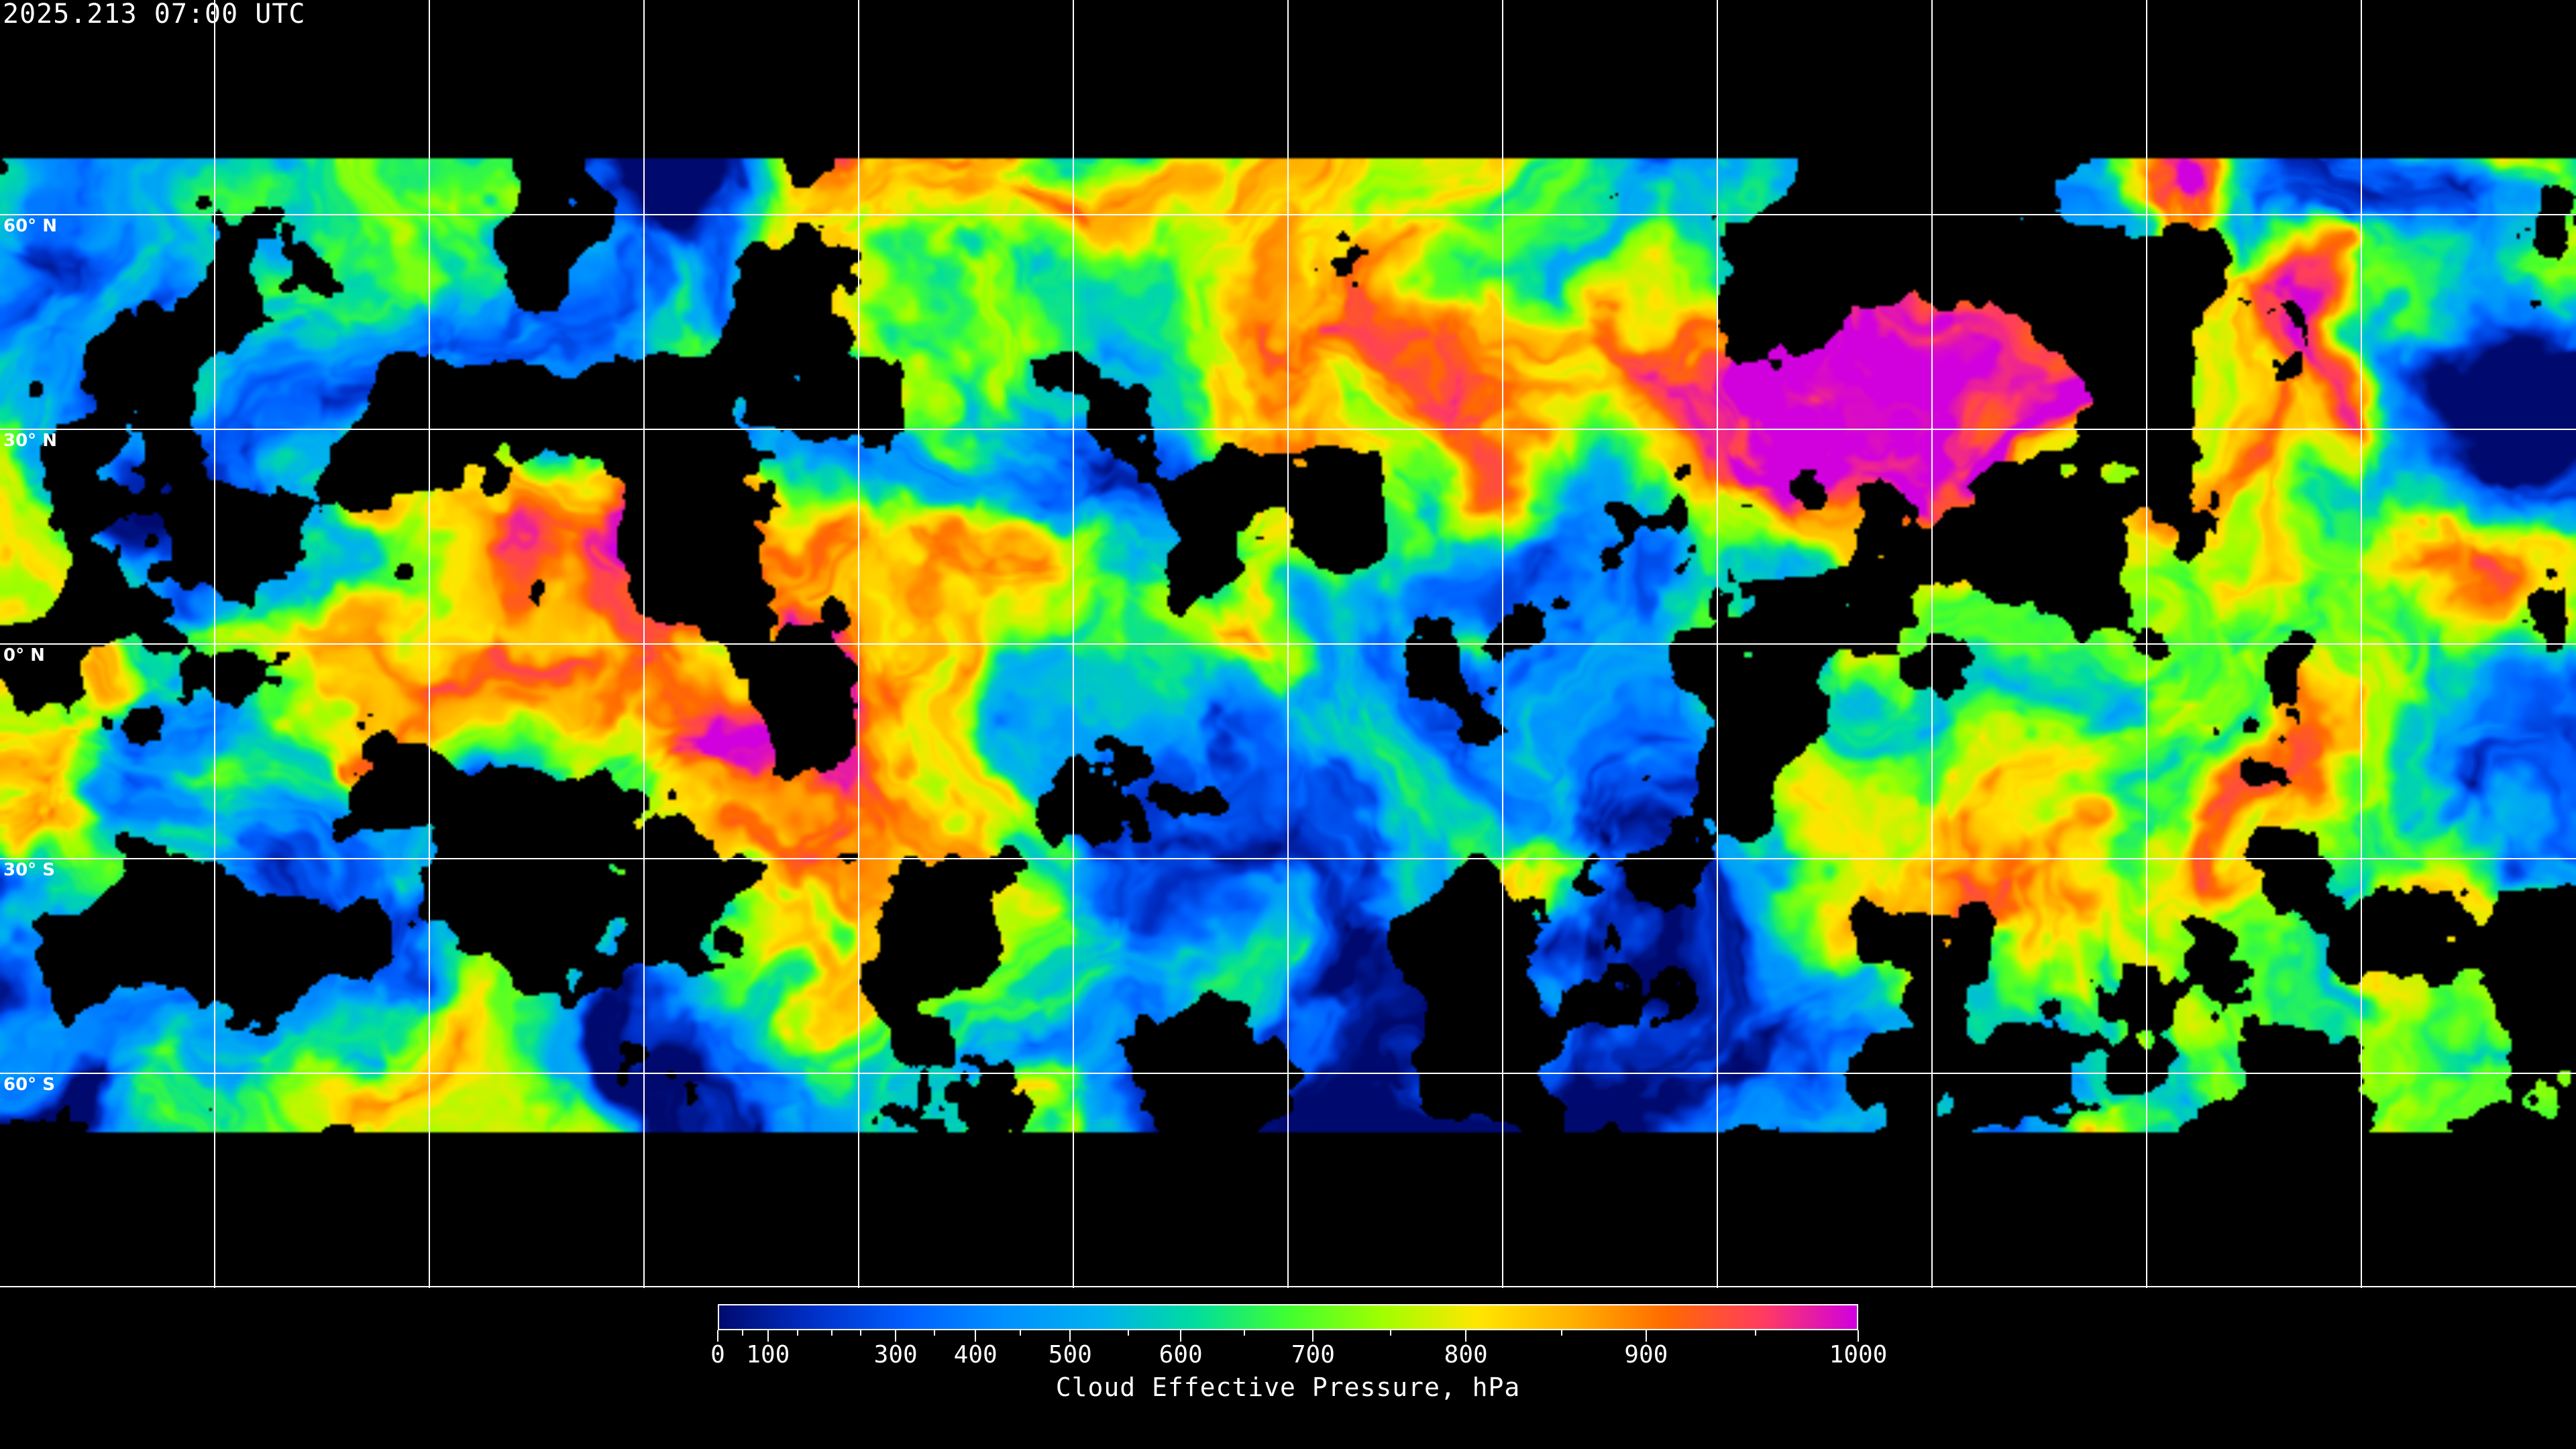 The height and width of the screenshot is (1449, 2576). What do you see at coordinates (1466, 1354) in the screenshot?
I see `colorbar-tick-label: 800` at bounding box center [1466, 1354].